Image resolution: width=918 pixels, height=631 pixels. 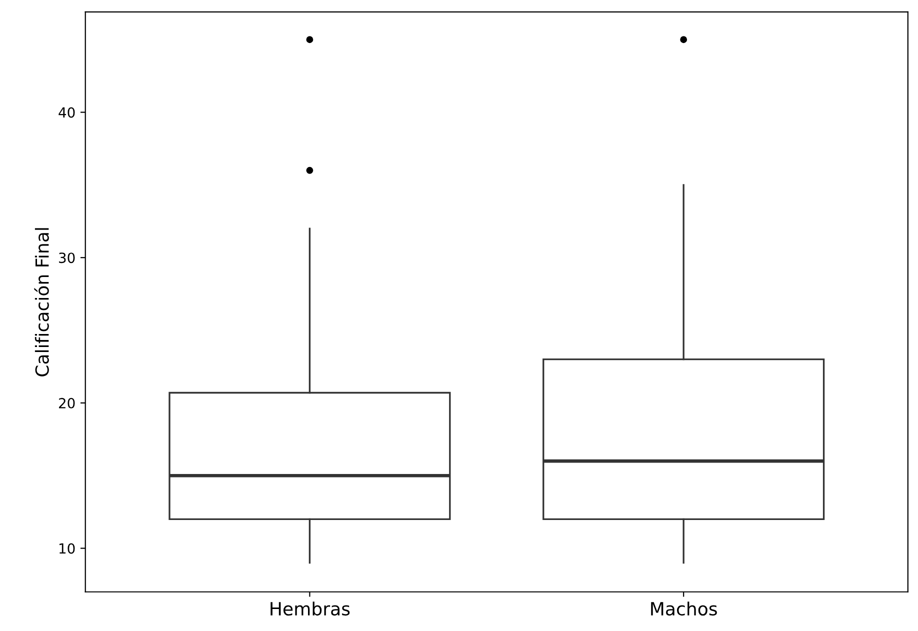 What do you see at coordinates (310, 609) in the screenshot?
I see `x-tick-label: Hembras` at bounding box center [310, 609].